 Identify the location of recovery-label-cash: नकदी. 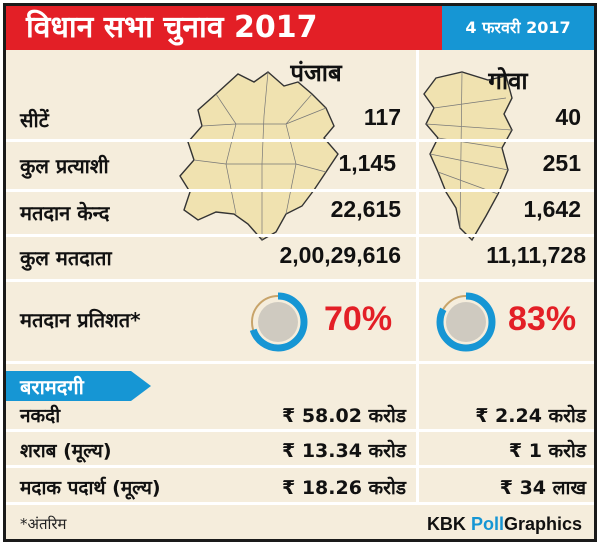
(40, 416).